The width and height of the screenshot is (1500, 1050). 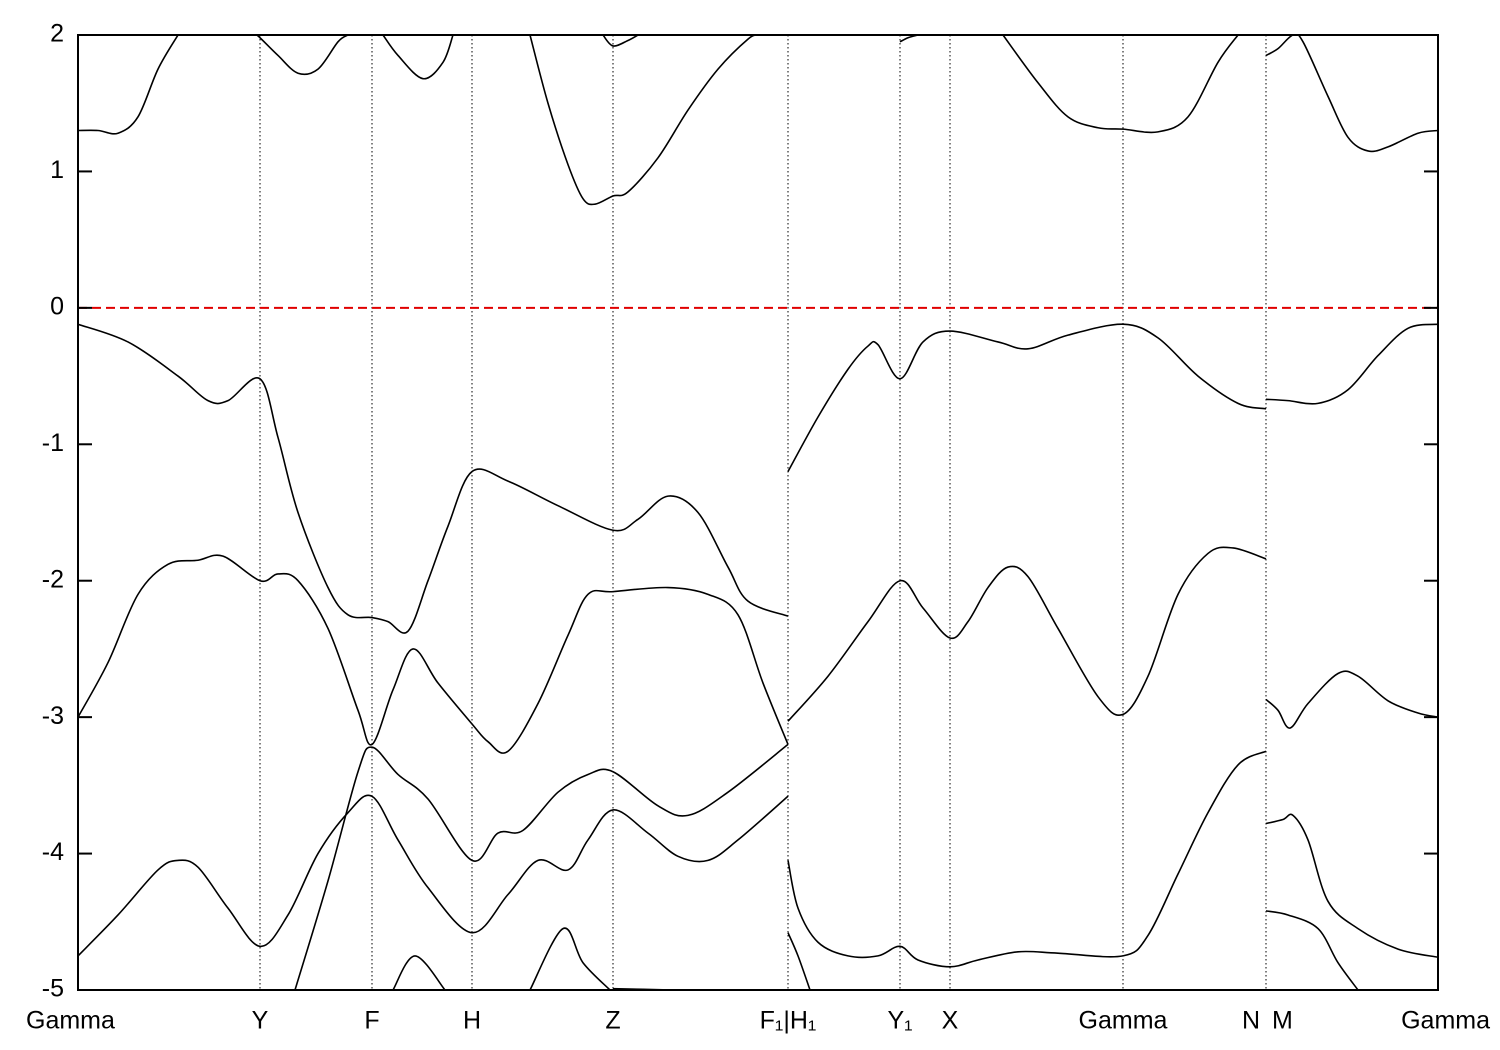 I want to click on x-tick-label: F, so click(x=371, y=1021).